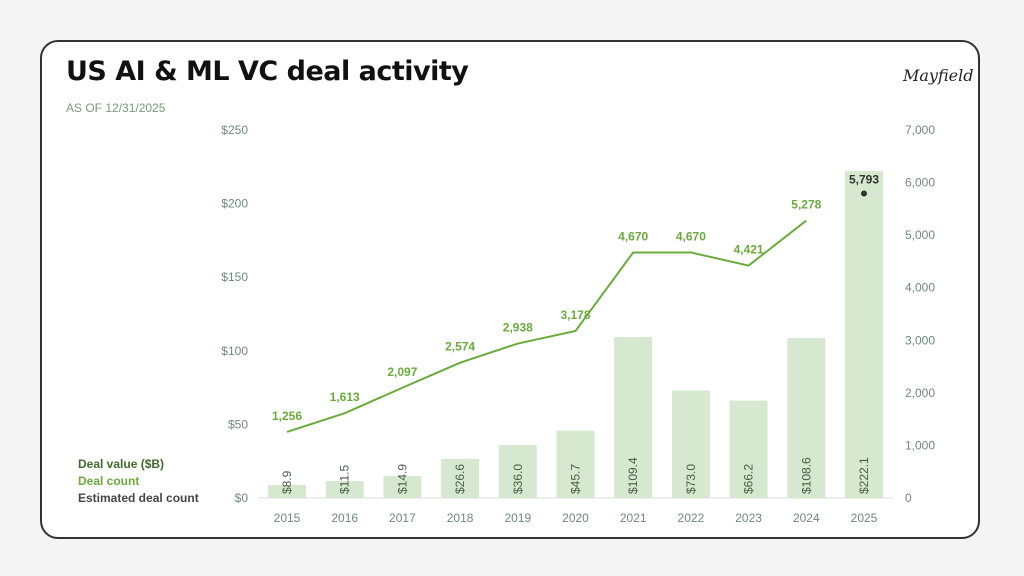 The height and width of the screenshot is (576, 1024). I want to click on right-axis-tick: 2,000, so click(920, 393).